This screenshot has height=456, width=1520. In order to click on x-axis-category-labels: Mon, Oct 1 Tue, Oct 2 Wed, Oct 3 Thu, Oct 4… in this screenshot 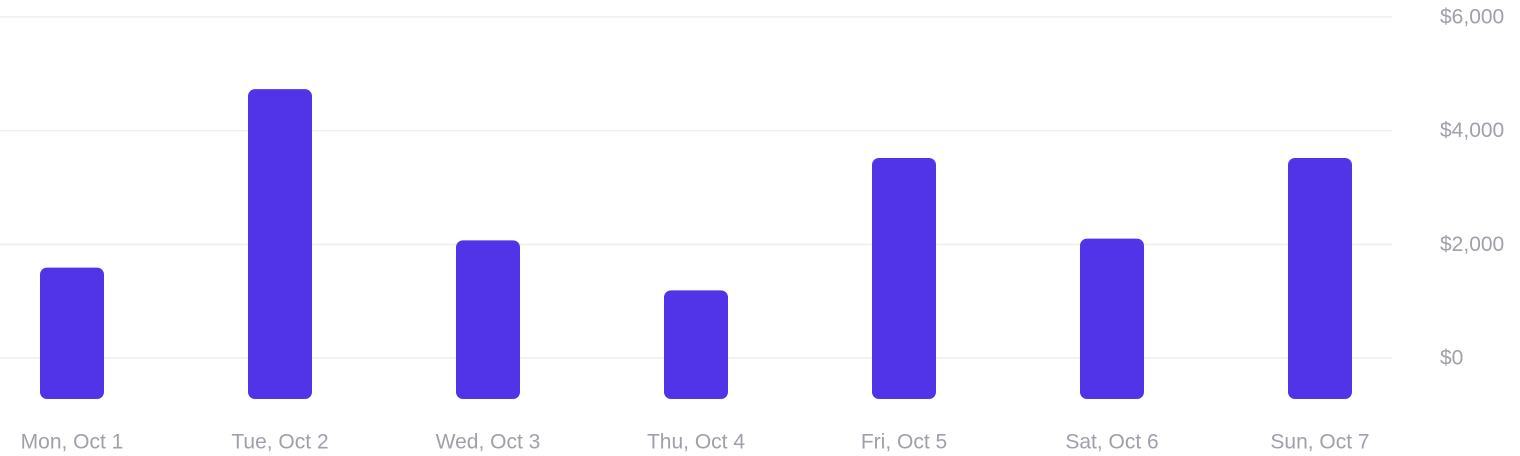, I will do `click(695, 442)`.